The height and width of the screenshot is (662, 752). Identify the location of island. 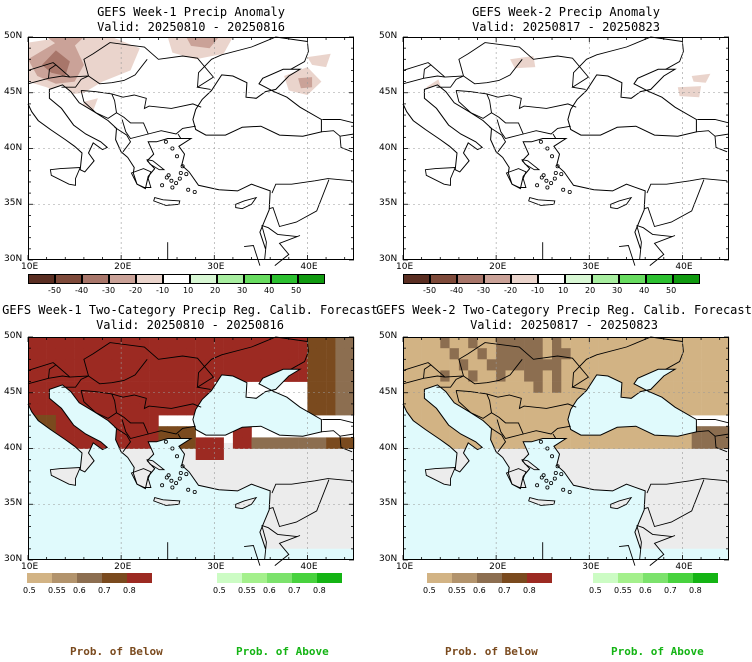
(65, 176).